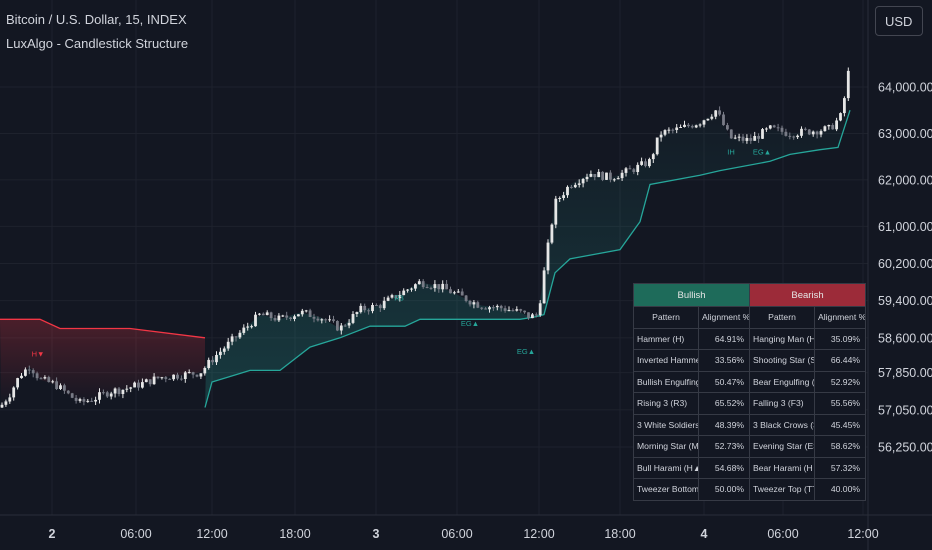  I want to click on y-tick-label: 58,600.00, so click(905, 338).